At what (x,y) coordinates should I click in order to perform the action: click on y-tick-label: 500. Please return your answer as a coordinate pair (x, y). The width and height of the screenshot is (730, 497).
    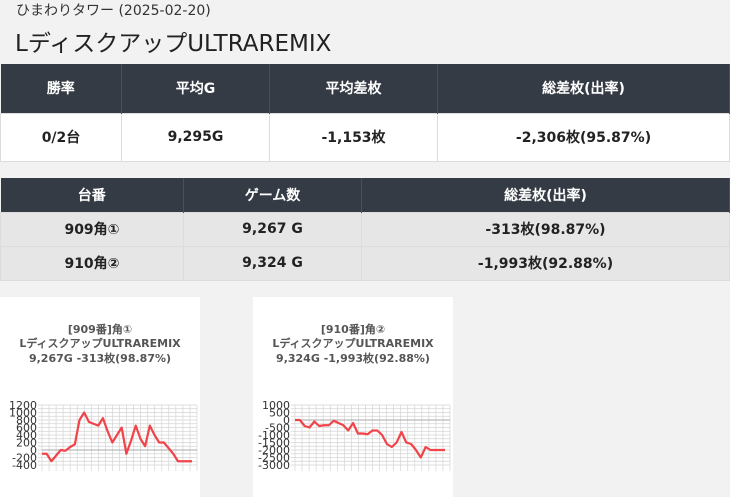
    Looking at the image, I should click on (279, 413).